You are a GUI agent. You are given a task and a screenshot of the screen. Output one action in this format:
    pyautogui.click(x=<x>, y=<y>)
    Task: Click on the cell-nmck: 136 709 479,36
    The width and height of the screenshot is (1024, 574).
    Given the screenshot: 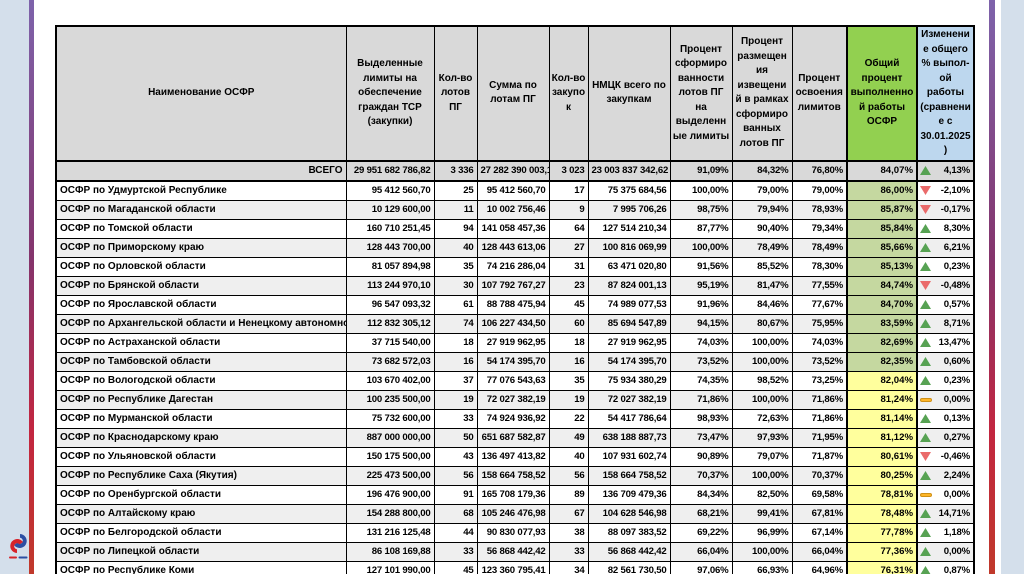 What is the action you would take?
    pyautogui.click(x=629, y=494)
    